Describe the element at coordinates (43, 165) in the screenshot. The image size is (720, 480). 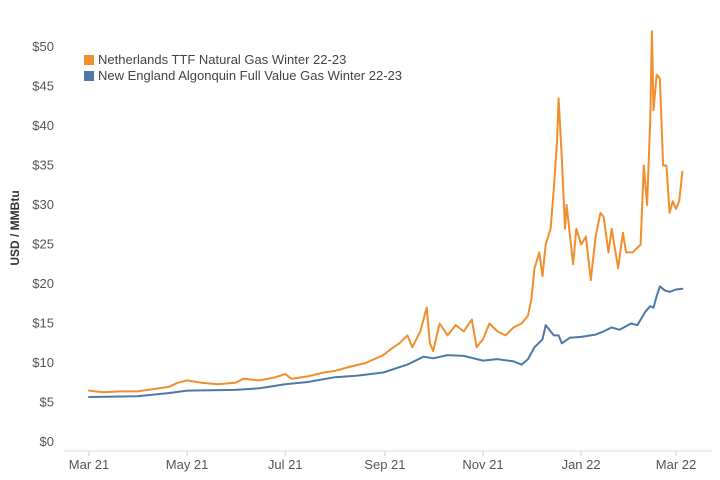
I see `y-tick-label: $35` at that location.